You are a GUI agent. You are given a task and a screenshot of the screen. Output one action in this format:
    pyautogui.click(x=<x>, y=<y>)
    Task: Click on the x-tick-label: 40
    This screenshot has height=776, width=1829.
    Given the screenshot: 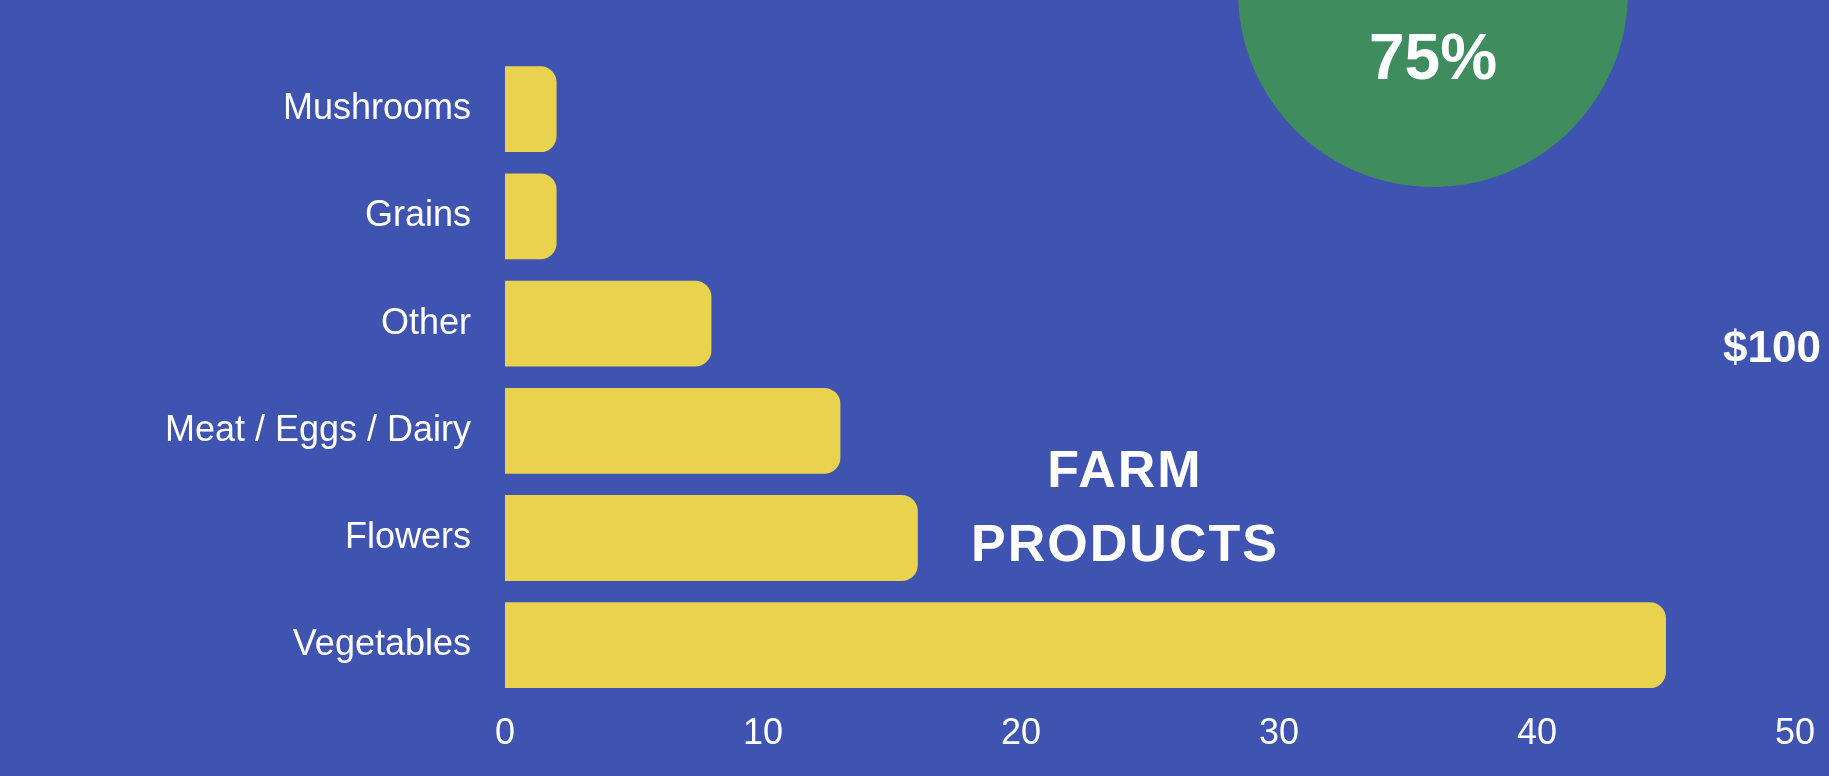 What is the action you would take?
    pyautogui.click(x=1537, y=732)
    